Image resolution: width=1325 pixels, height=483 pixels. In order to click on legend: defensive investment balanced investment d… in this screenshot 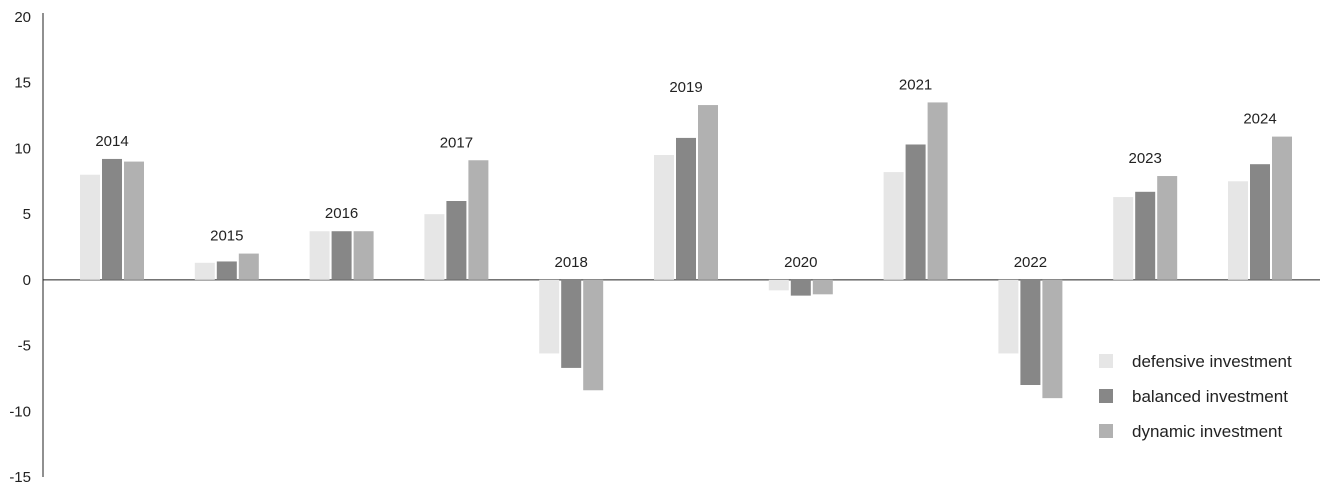, I will do `click(1195, 396)`.